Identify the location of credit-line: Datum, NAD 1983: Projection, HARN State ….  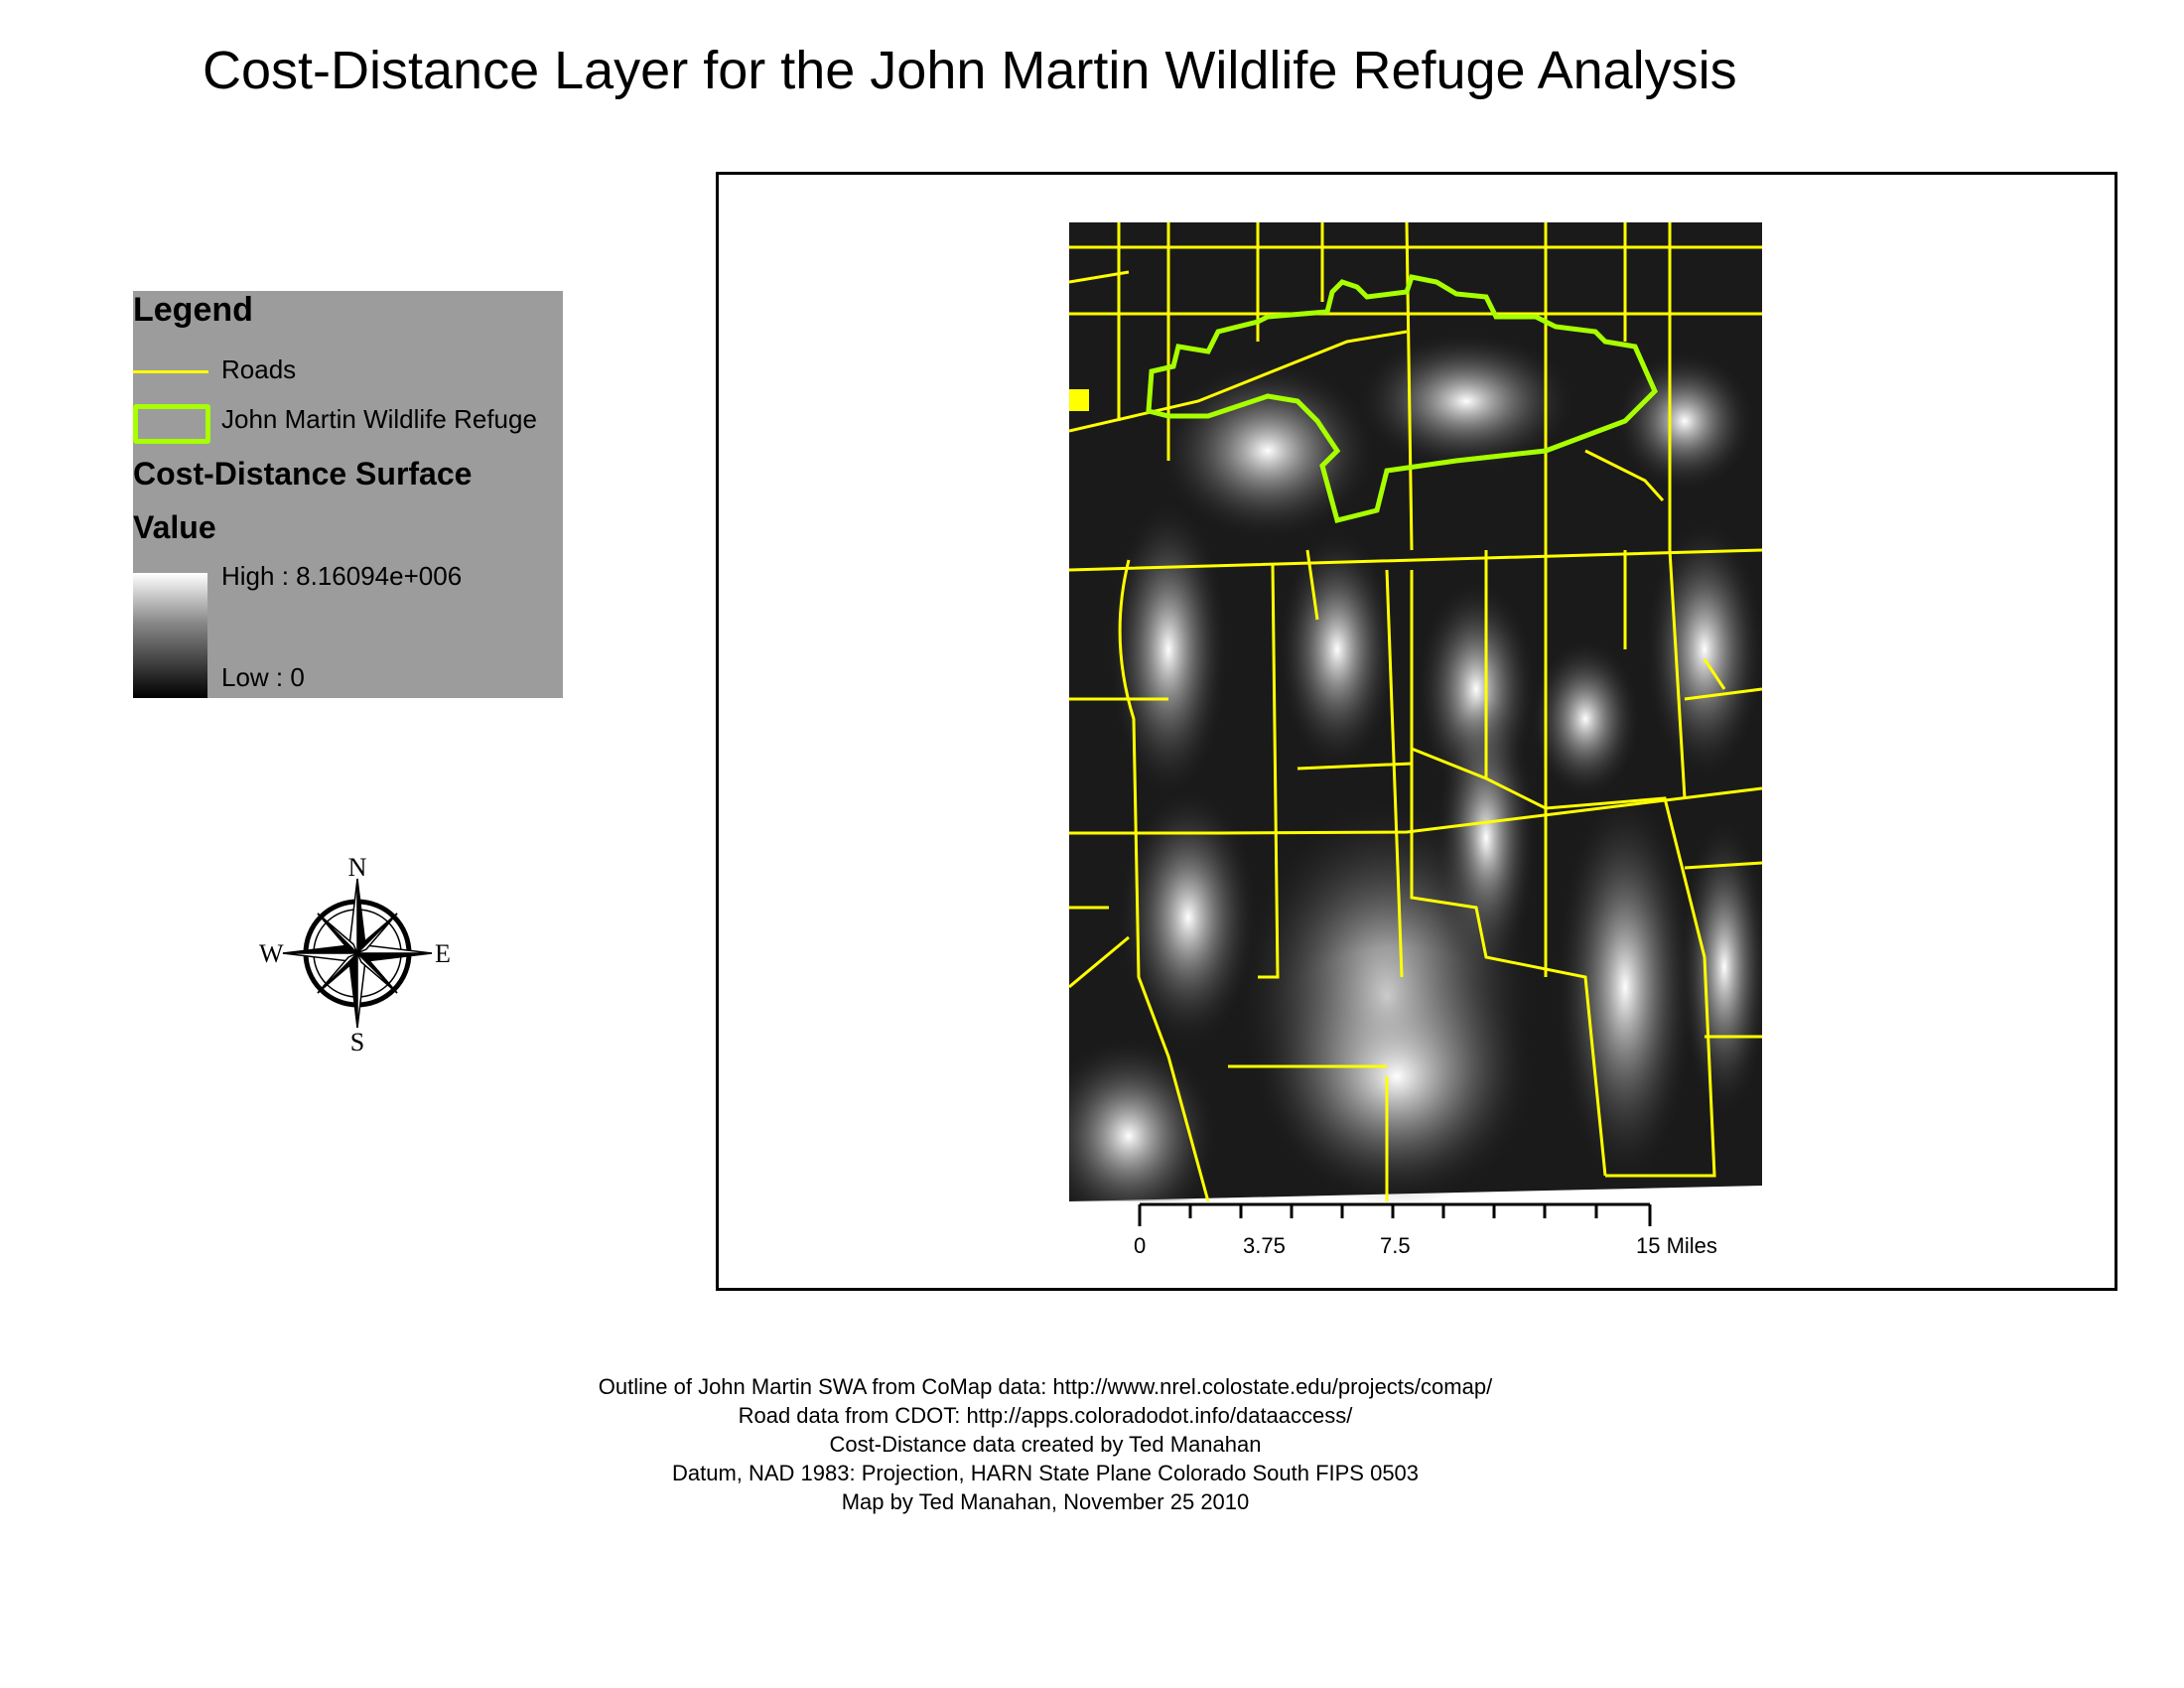
(1045, 1473).